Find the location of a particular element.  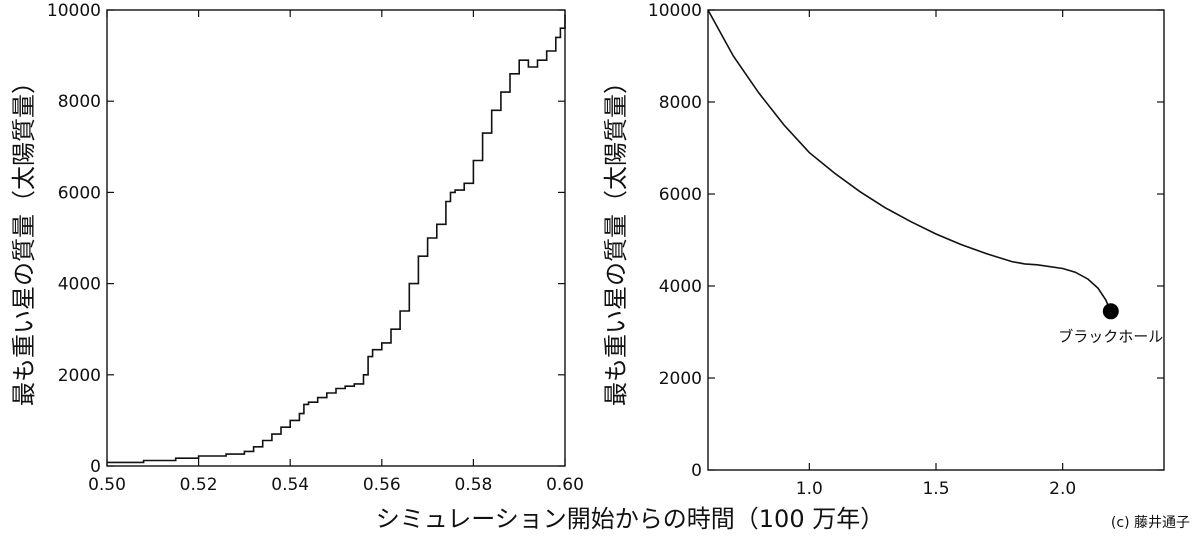

x-tick-label: 0.50 is located at coordinates (107, 485).